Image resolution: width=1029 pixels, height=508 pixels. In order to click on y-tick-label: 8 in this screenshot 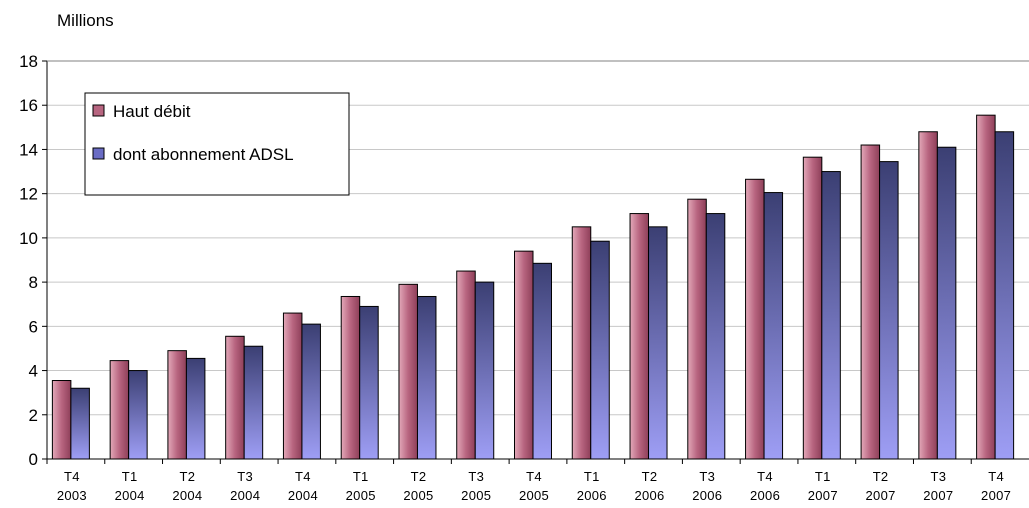, I will do `click(33, 282)`.